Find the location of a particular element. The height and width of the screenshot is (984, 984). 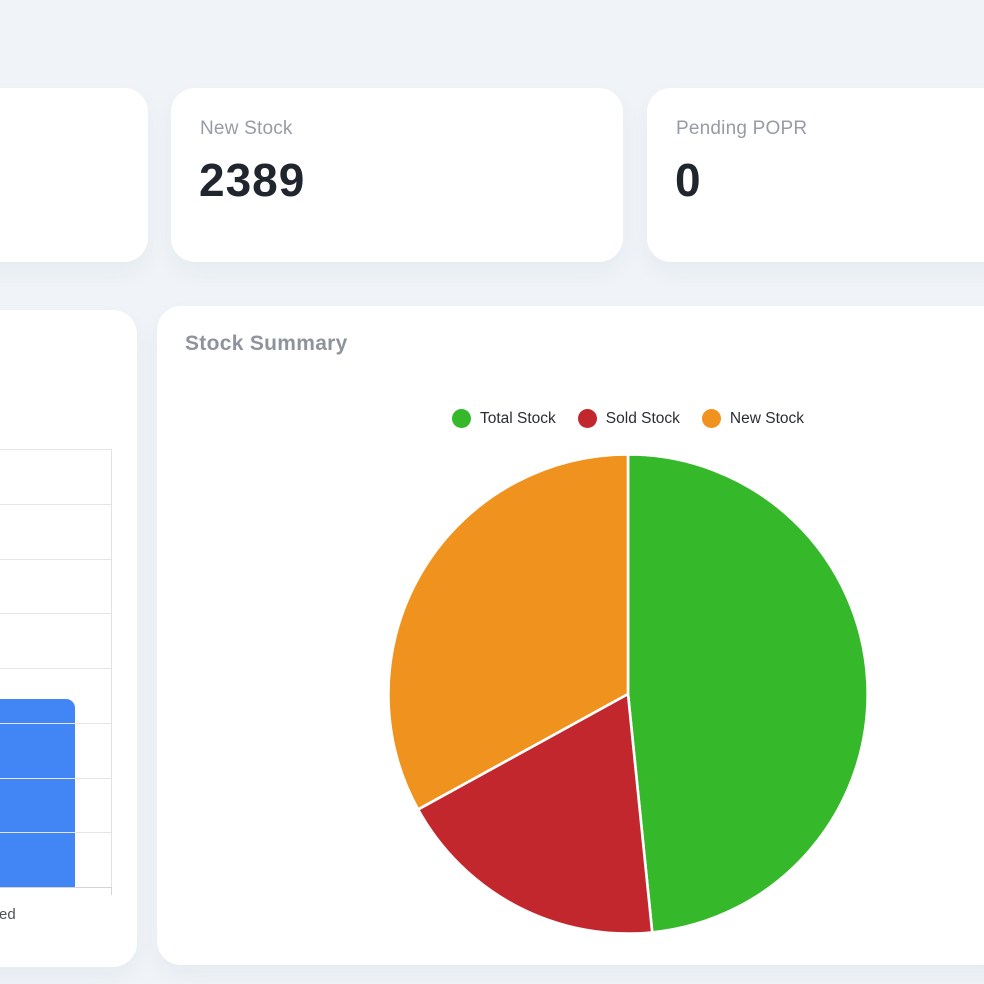

stat-value-pending-popr: 0 is located at coordinates (688, 180).